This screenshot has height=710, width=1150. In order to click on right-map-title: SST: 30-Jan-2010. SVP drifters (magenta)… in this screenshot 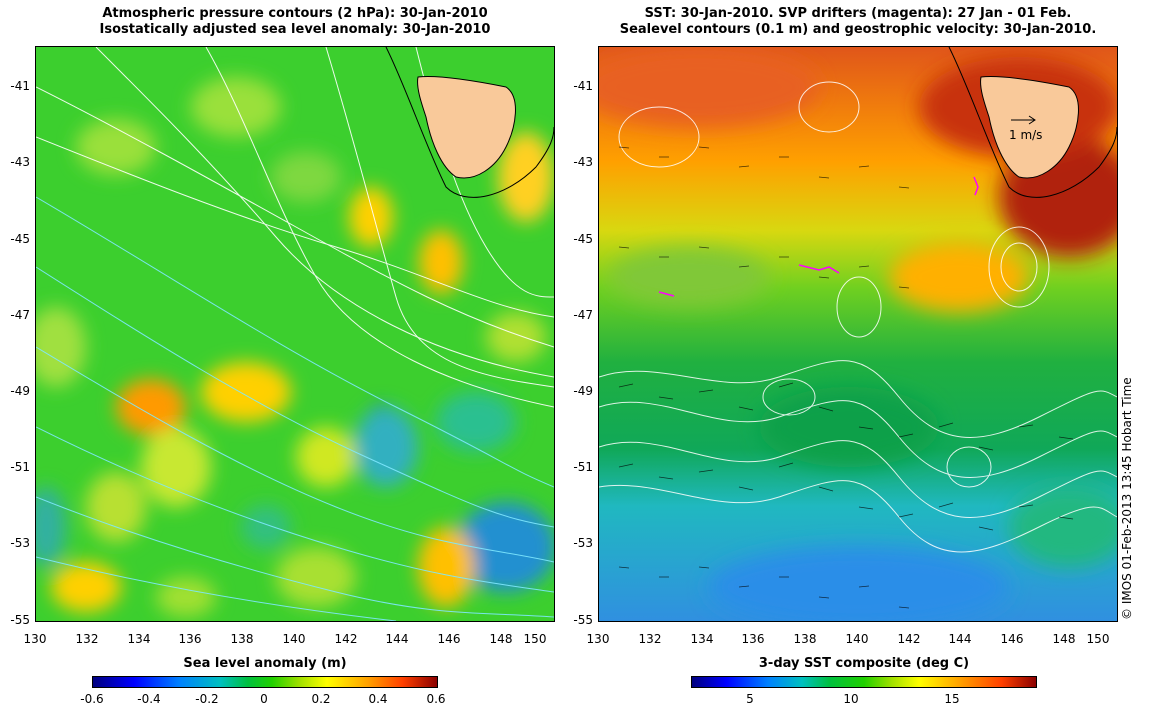, I will do `click(858, 22)`.